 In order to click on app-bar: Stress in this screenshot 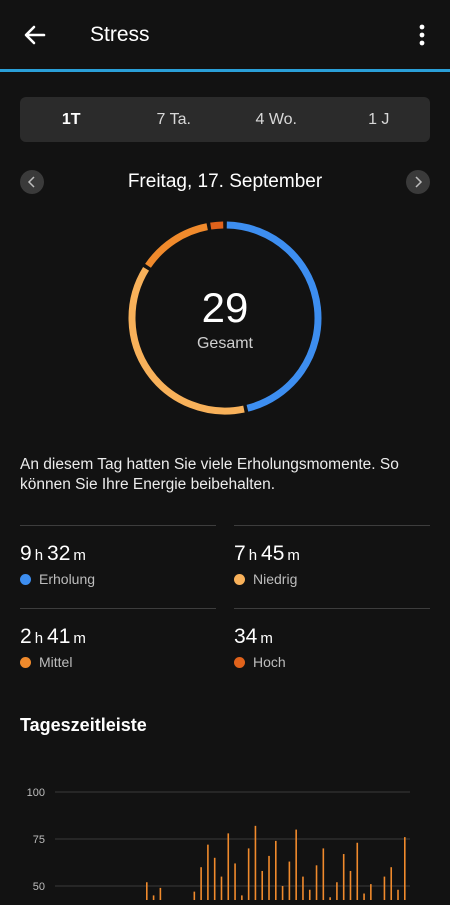, I will do `click(225, 35)`.